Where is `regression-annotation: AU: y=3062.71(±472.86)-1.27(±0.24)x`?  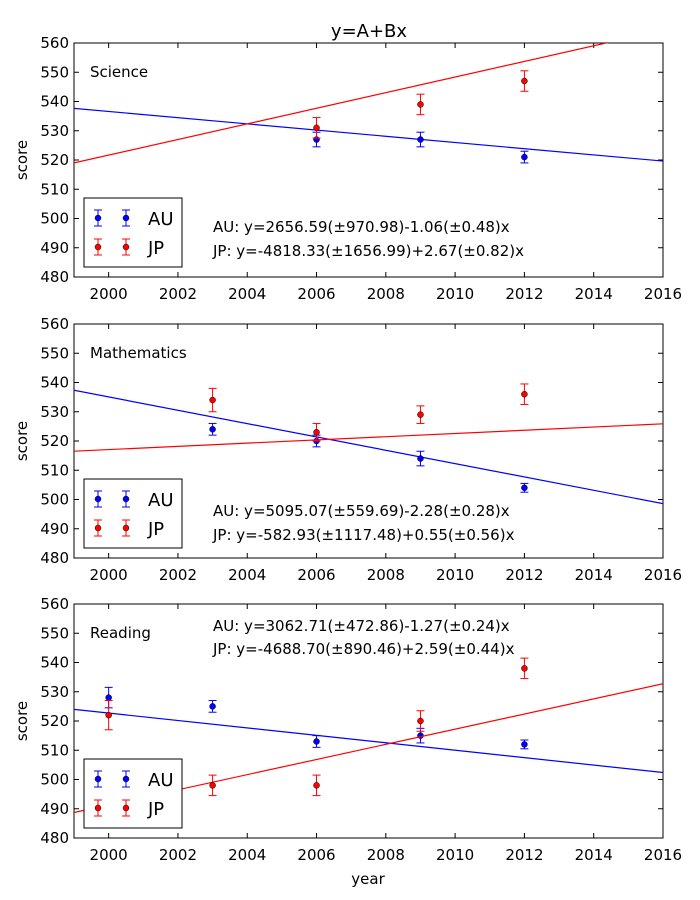 regression-annotation: AU: y=3062.71(±472.86)-1.27(±0.24)x is located at coordinates (361, 626).